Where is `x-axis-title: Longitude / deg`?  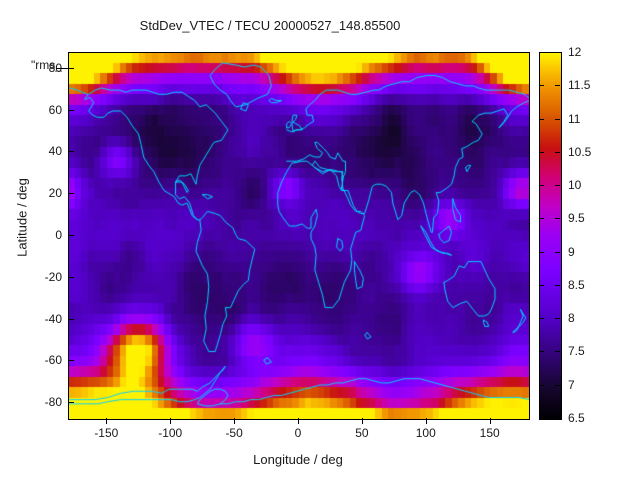 x-axis-title: Longitude / deg is located at coordinates (298, 459).